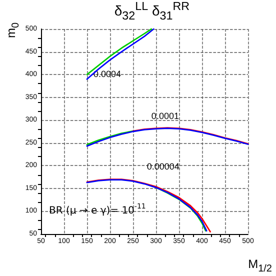 The image size is (276, 276). What do you see at coordinates (107, 74) in the screenshot?
I see `annotation: 0.0004` at bounding box center [107, 74].